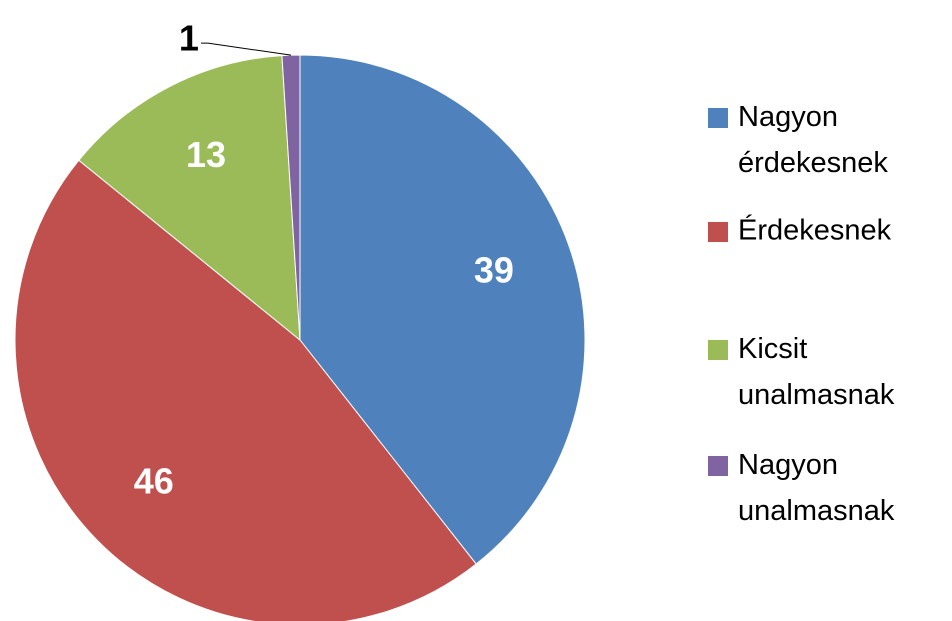  What do you see at coordinates (494, 269) in the screenshot?
I see `data-label: 39` at bounding box center [494, 269].